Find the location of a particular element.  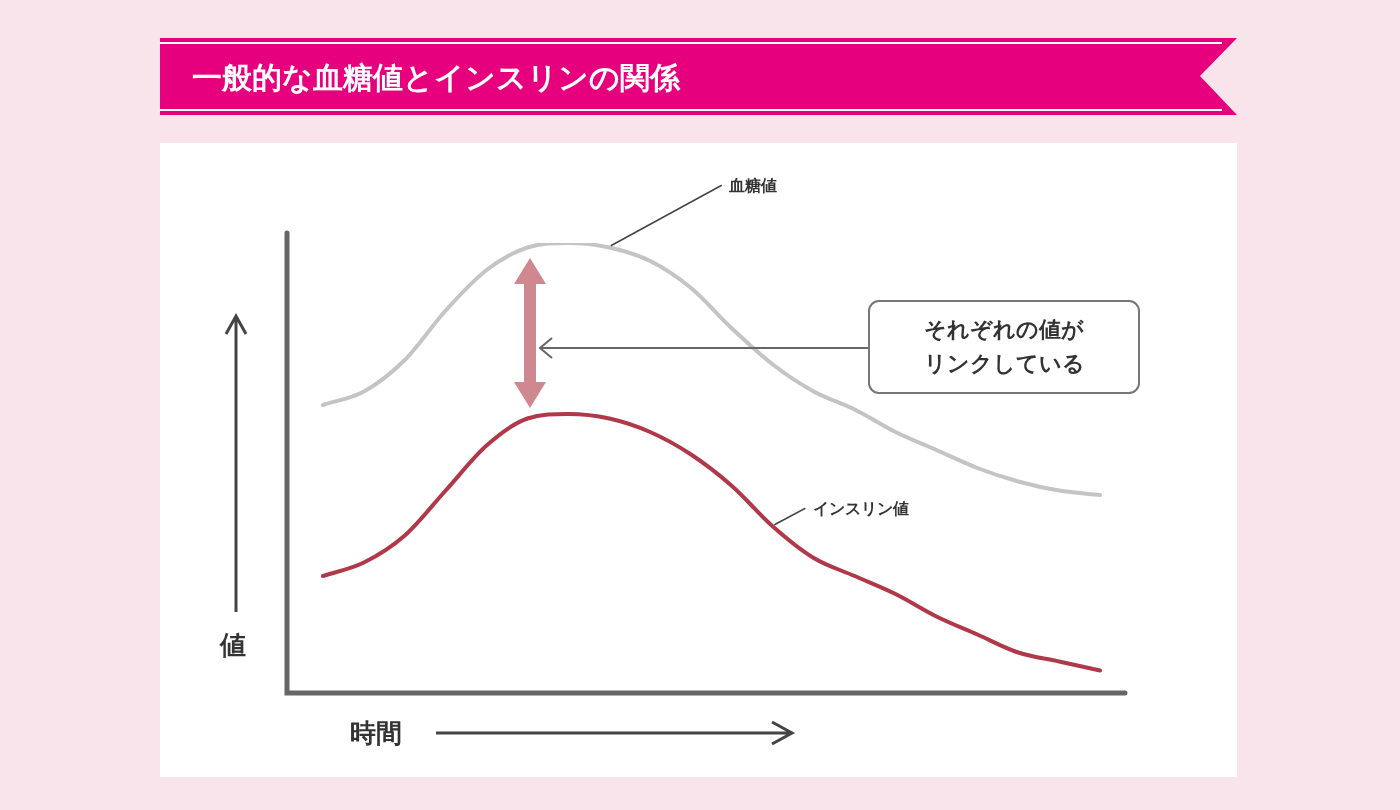

text: 血糖値 is located at coordinates (753, 185).